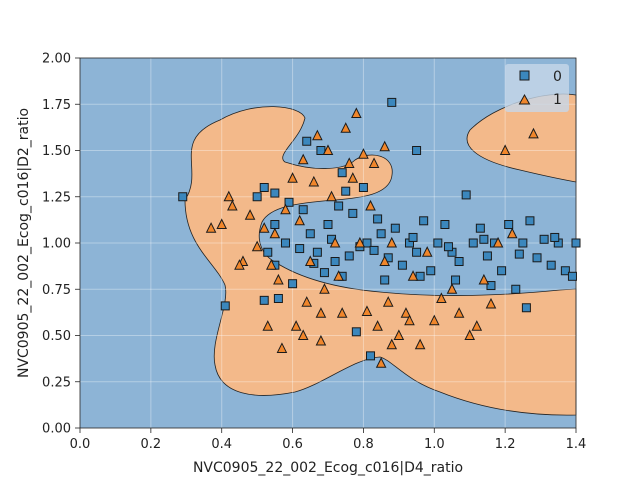 The width and height of the screenshot is (640, 480). I want to click on y-tick-label: 1.50, so click(56, 151).